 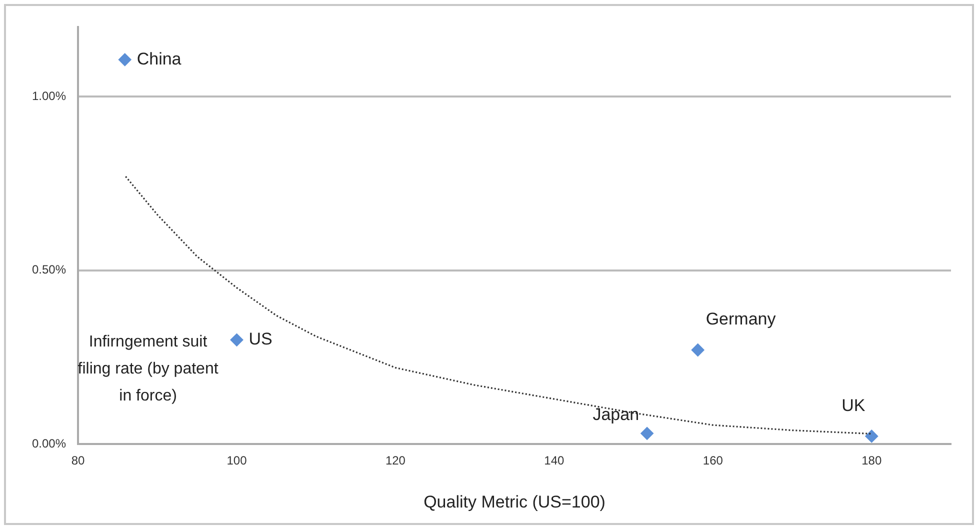 I want to click on x-tick-label: 140, so click(x=554, y=461).